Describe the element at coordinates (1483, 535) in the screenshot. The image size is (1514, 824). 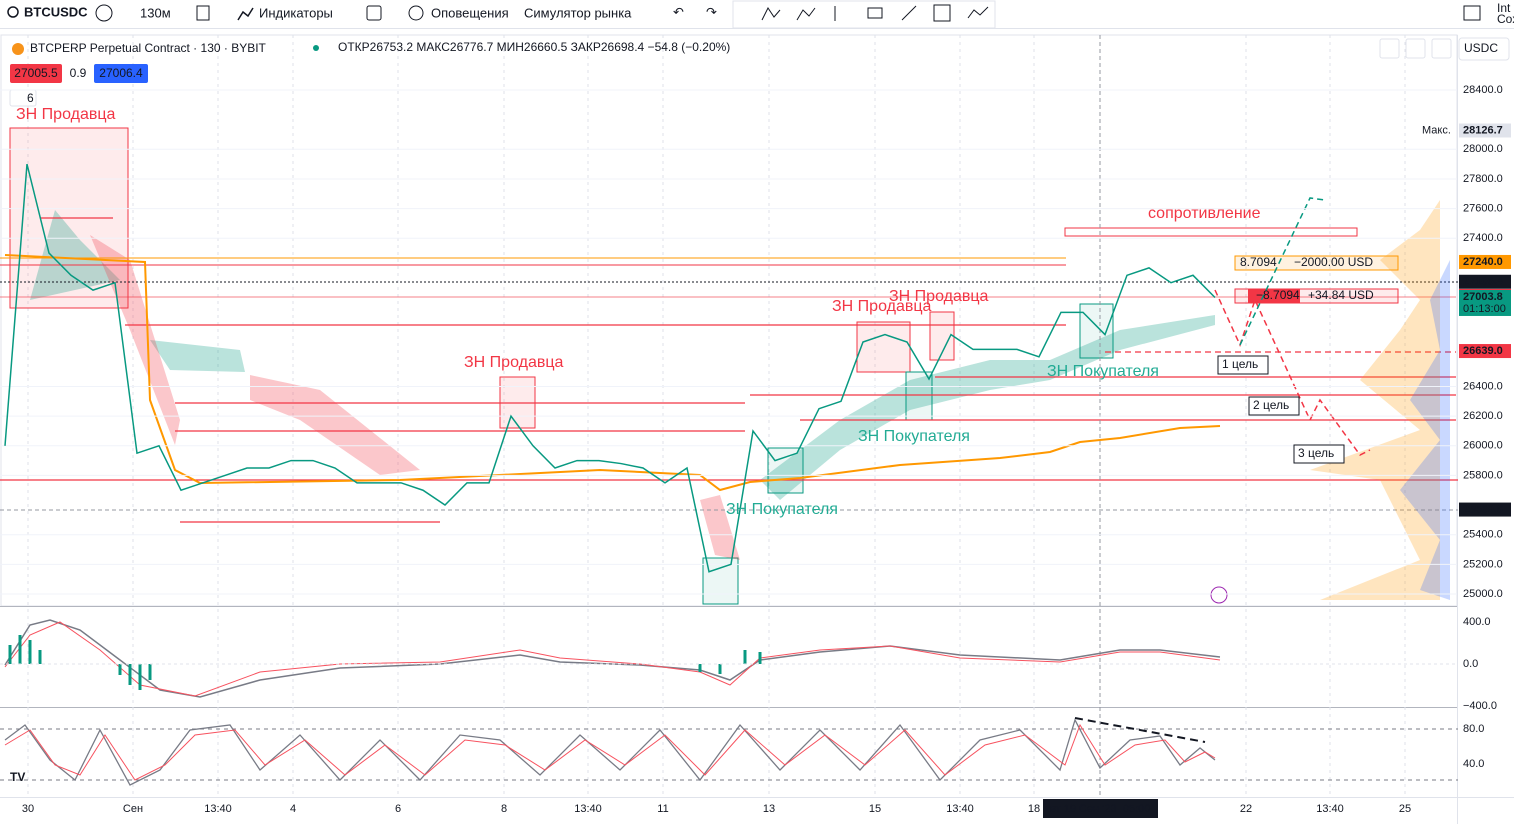
I see `y-tick-label: 25400.0` at that location.